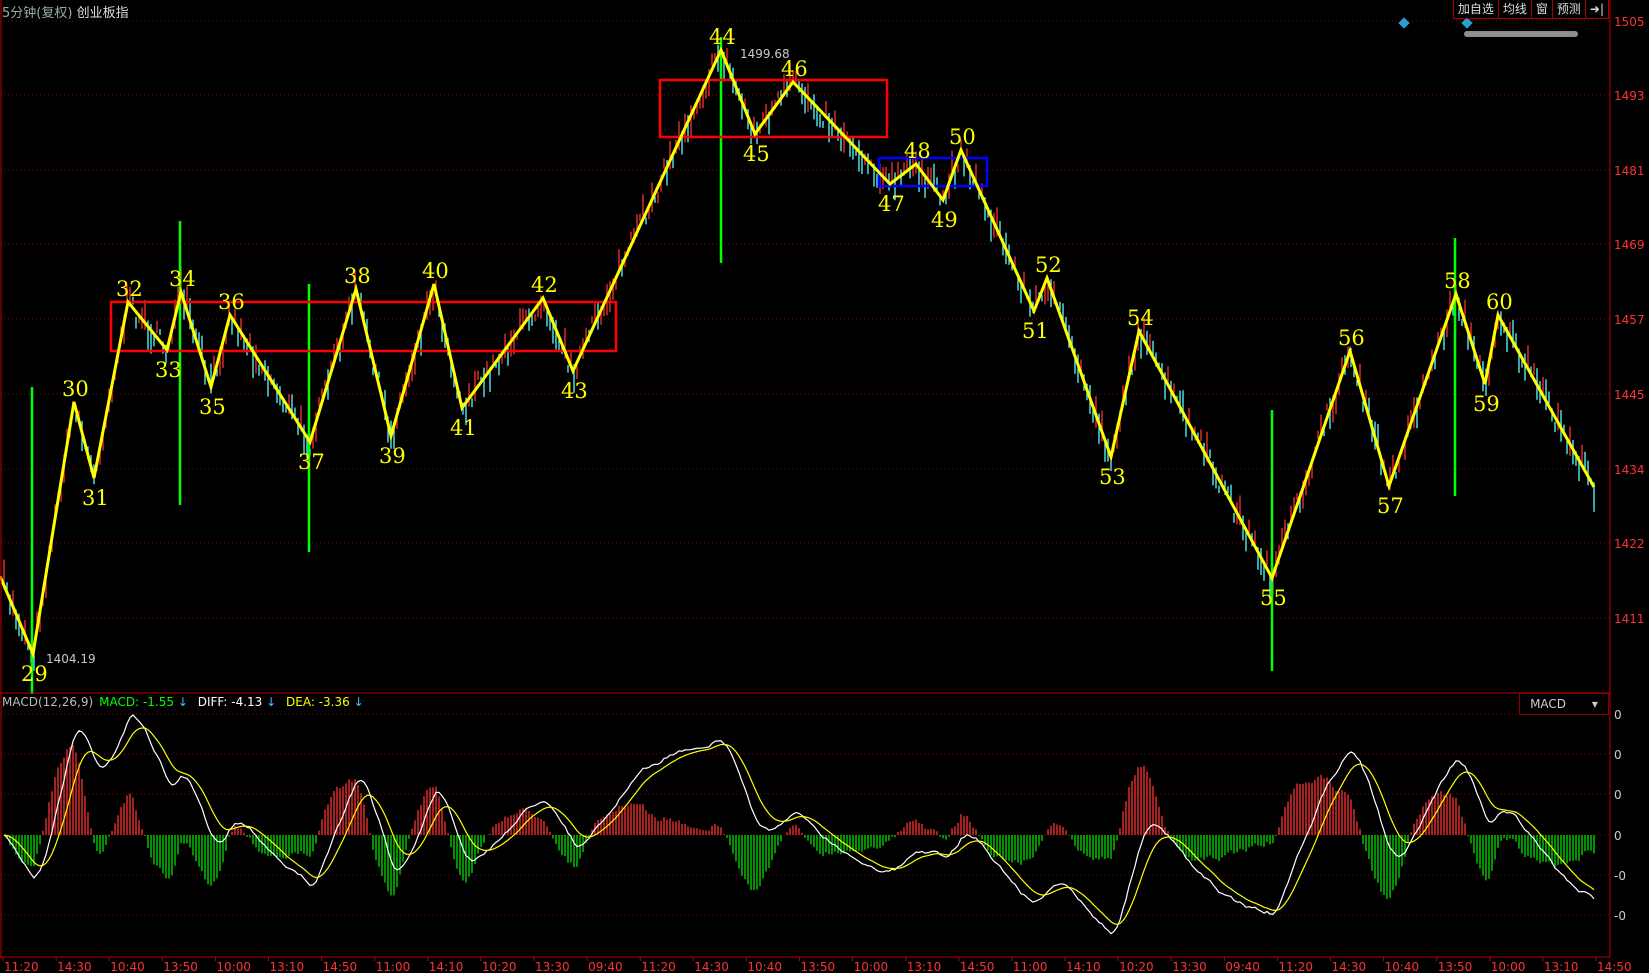  I want to click on time-axis-label: 14:50, so click(340, 966).